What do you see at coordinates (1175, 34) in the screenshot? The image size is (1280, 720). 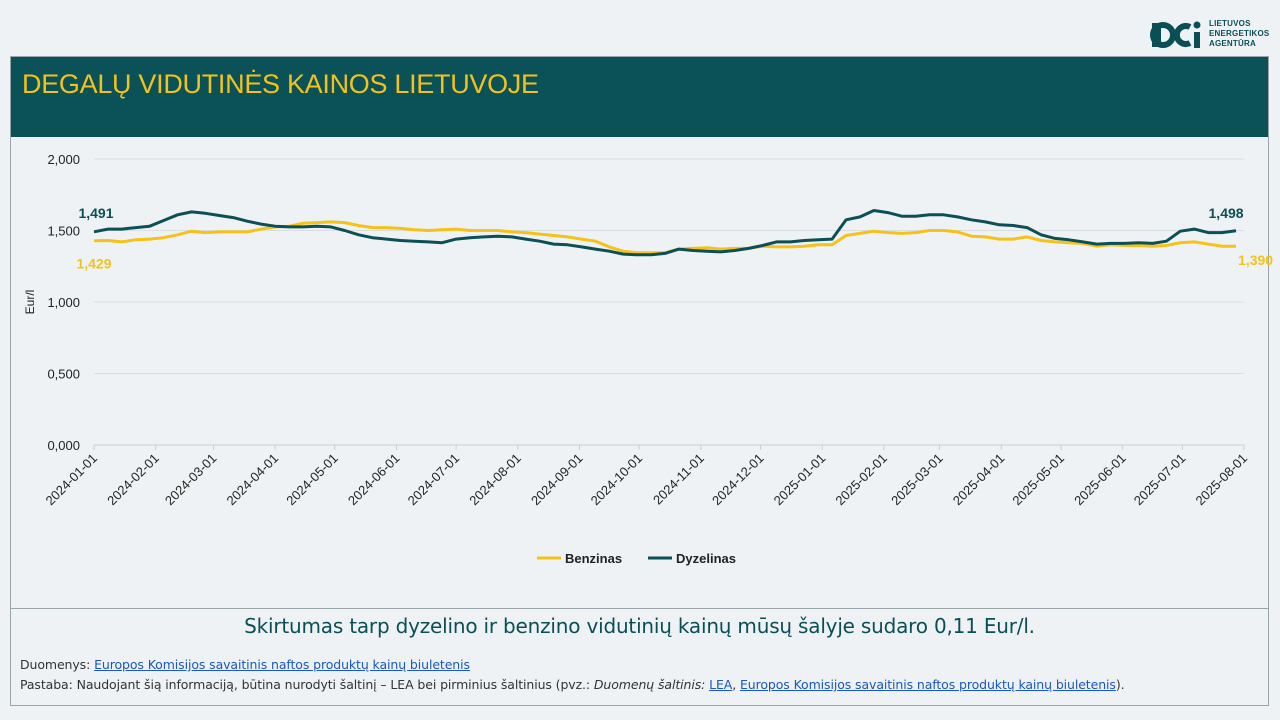 I see `lea-logo-icon` at bounding box center [1175, 34].